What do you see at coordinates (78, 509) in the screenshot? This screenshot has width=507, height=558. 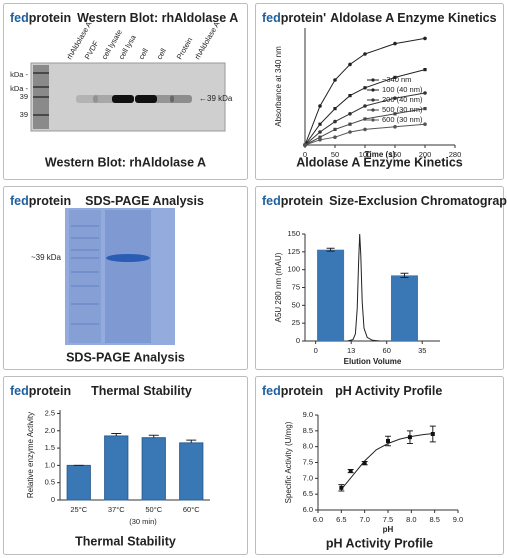 I see `x-tick-label: 25°C` at bounding box center [78, 509].